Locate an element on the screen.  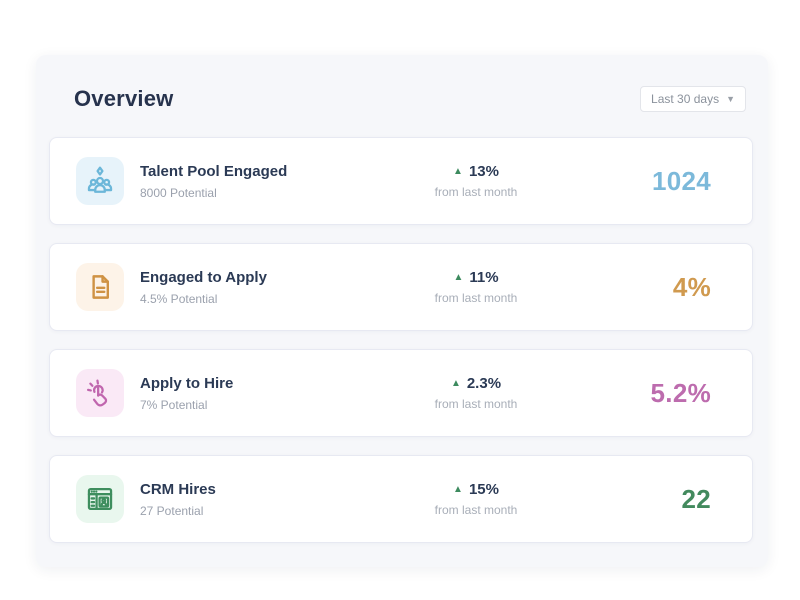
metric-title: Engaged to Apply is located at coordinates (203, 277).